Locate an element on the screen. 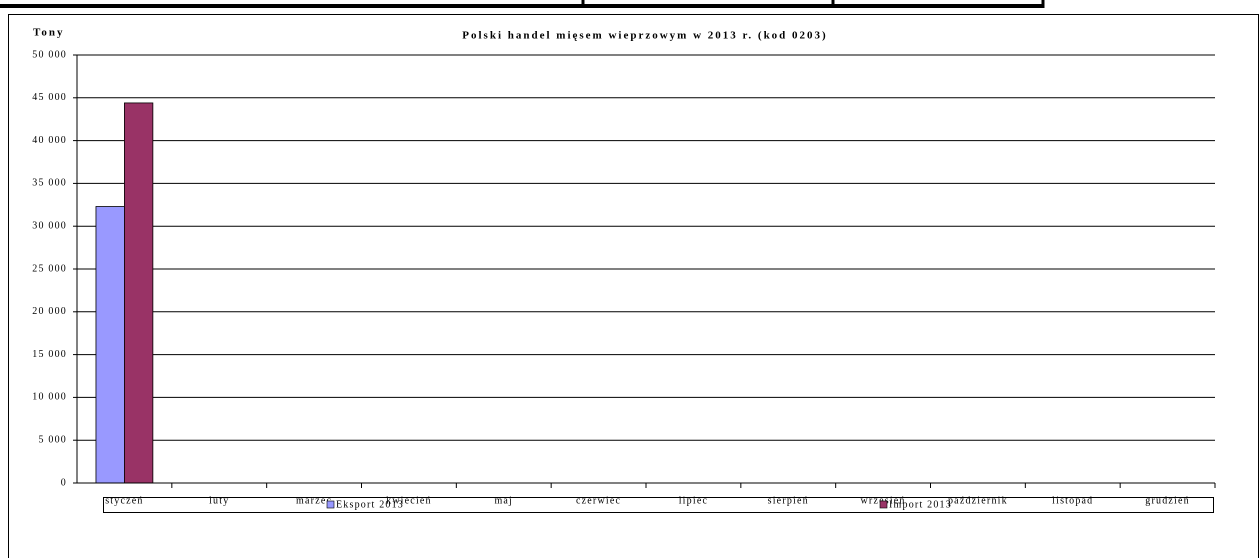 The image size is (1260, 558). x-tick-label: luty is located at coordinates (219, 500).